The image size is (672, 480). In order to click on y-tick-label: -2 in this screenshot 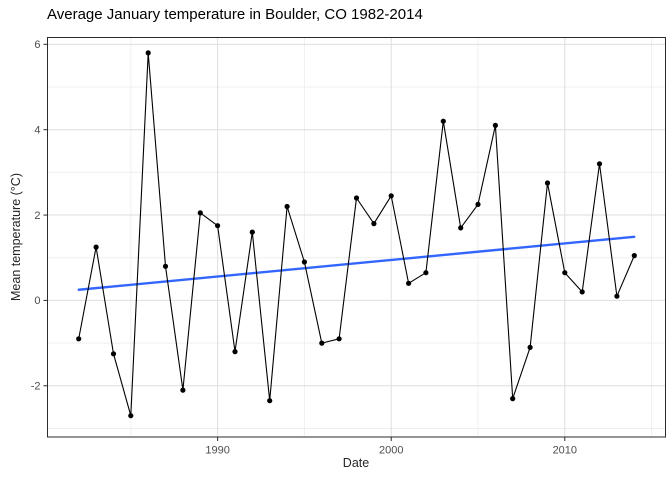, I will do `click(36, 387)`.